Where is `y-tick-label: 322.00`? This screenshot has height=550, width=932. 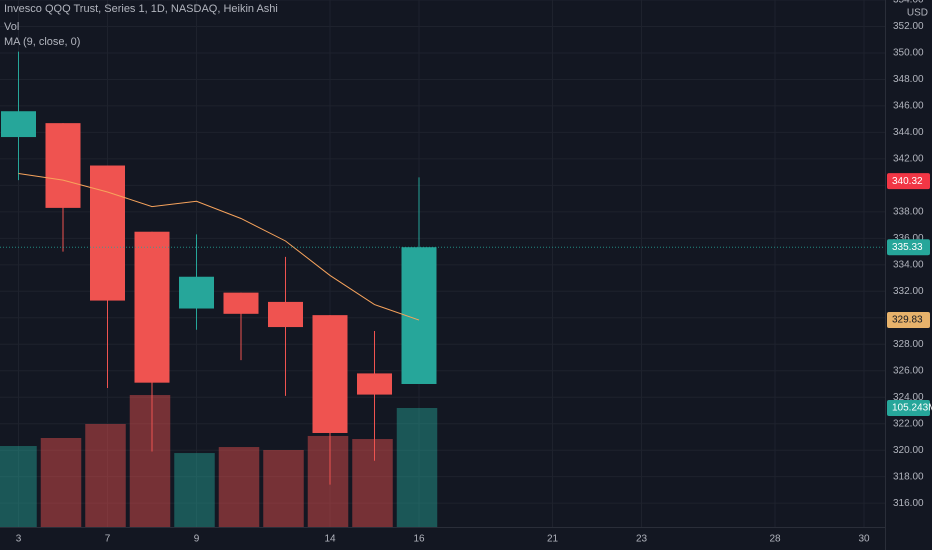
y-tick-label: 322.00 is located at coordinates (908, 423).